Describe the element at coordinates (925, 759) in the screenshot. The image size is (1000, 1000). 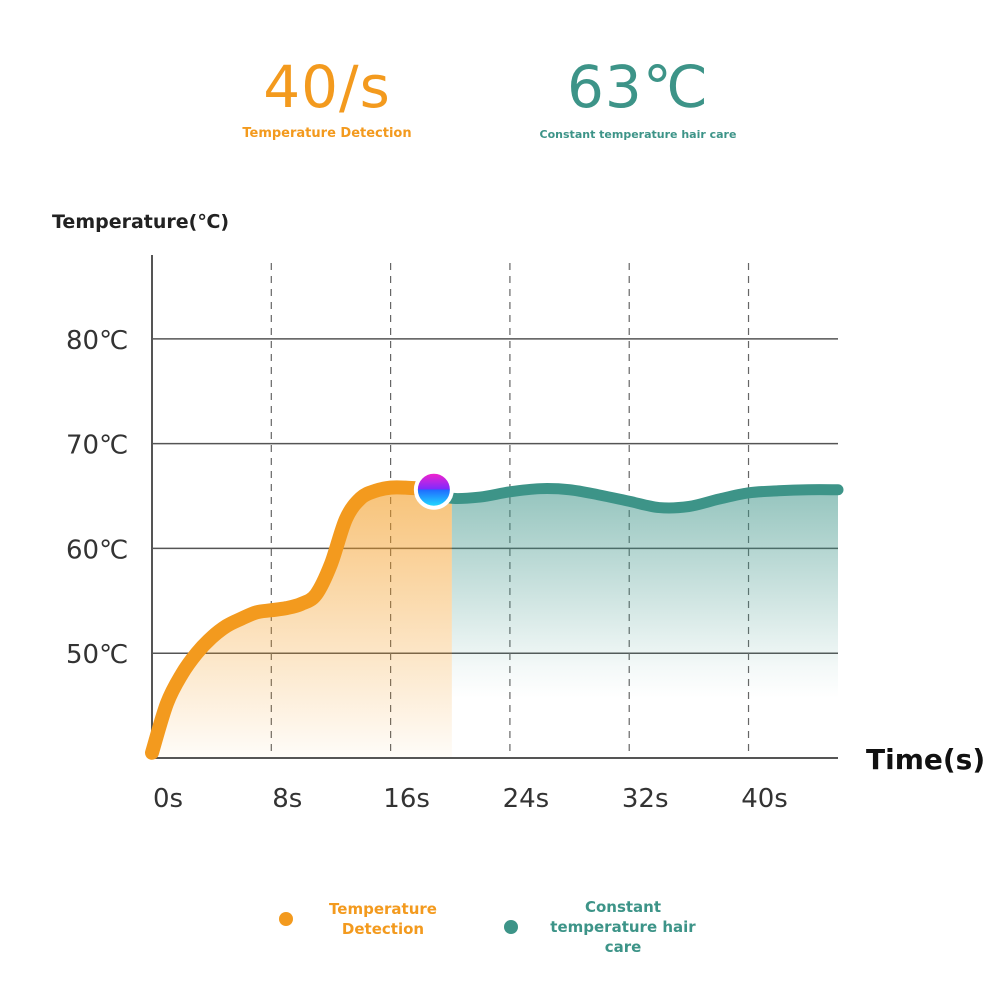
I see `x-axis-label: Time(s)` at that location.